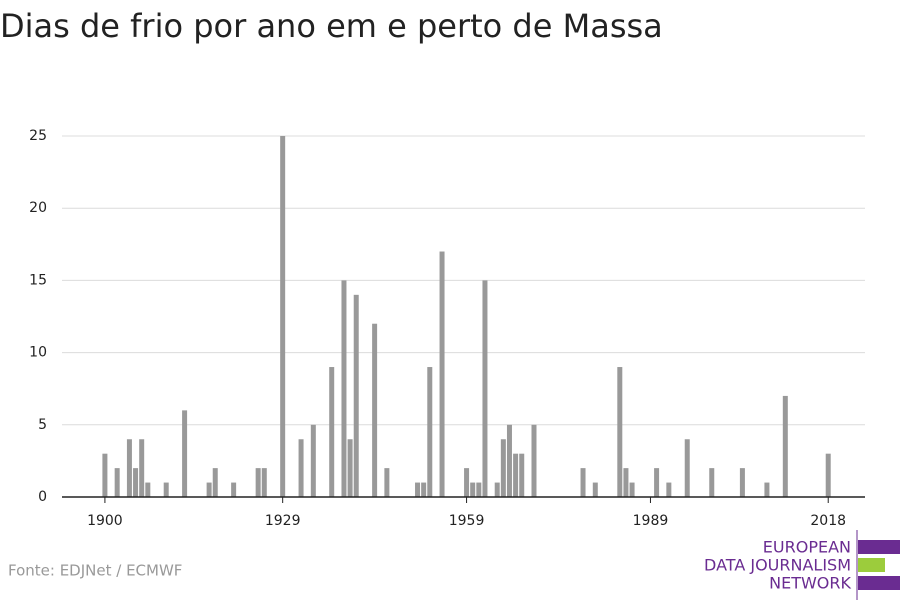 The height and width of the screenshot is (600, 900). Describe the element at coordinates (38, 280) in the screenshot. I see `y-tick-label: 15` at that location.